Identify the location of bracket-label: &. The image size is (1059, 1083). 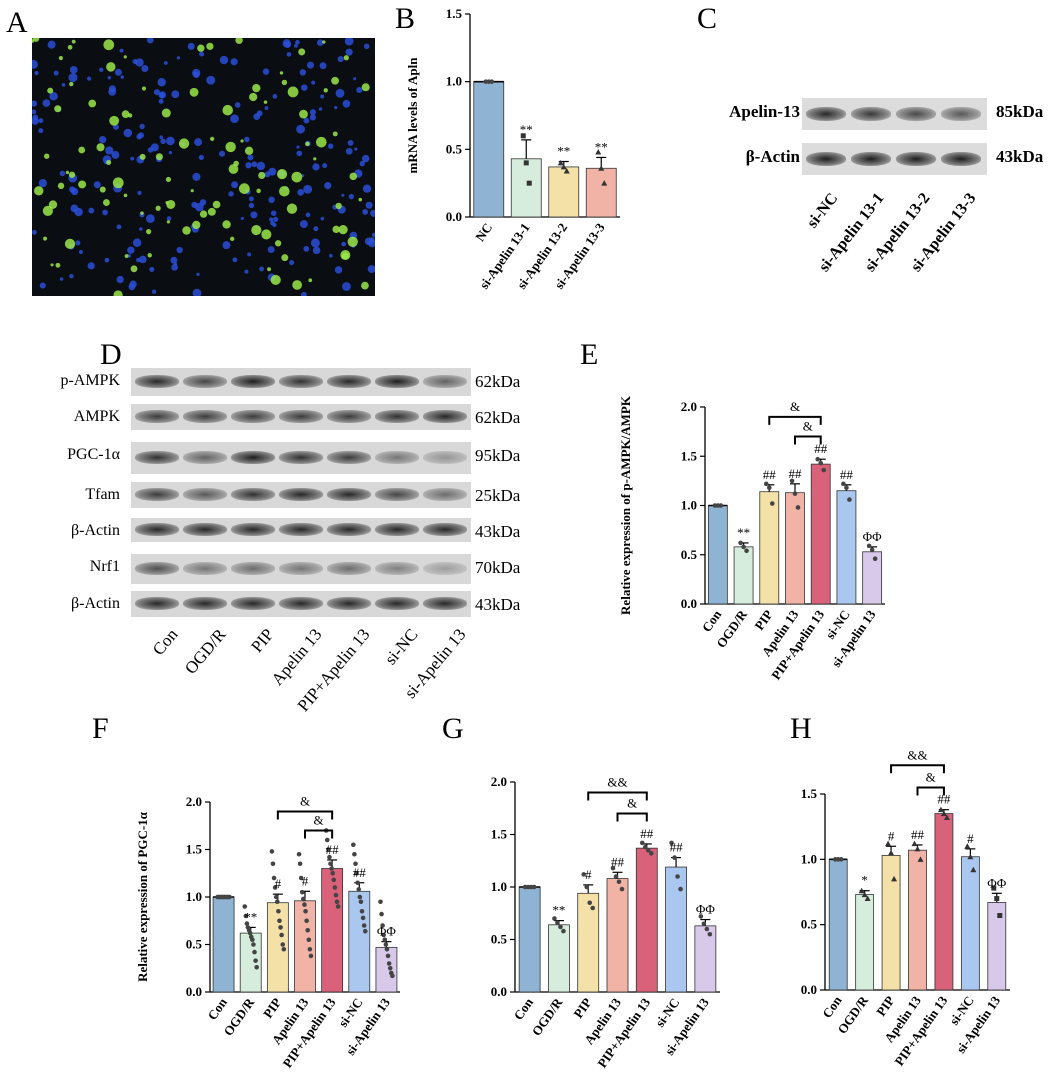
(632, 803).